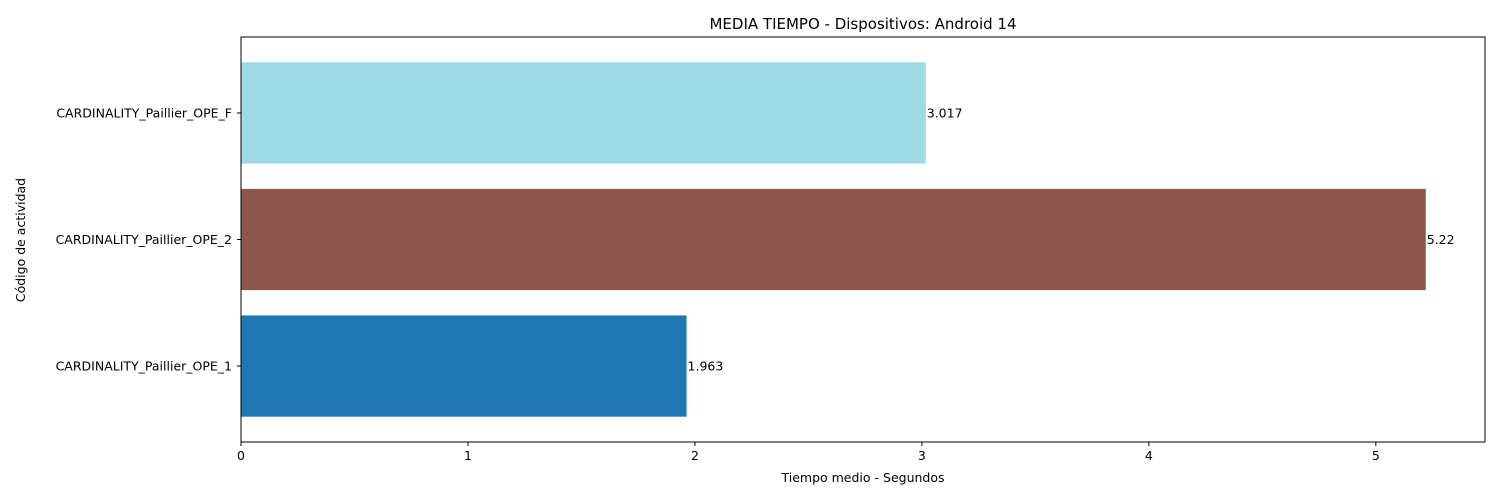 The width and height of the screenshot is (1500, 504). I want to click on data-label: 1.963, so click(706, 366).